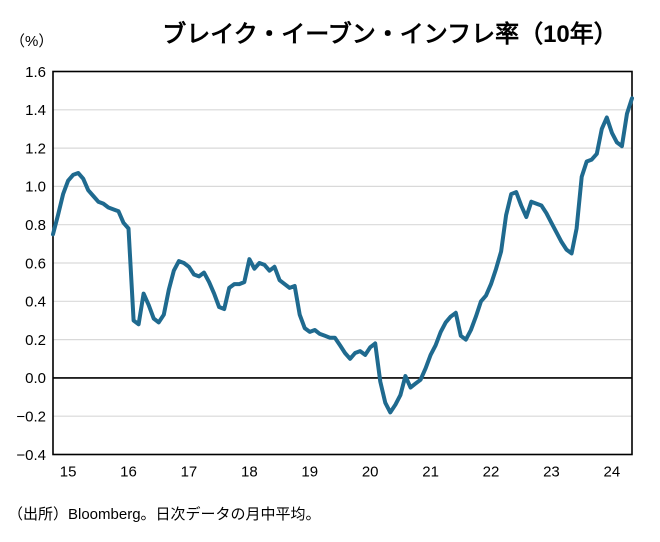 The image size is (660, 542). I want to click on y-tick-label: 1.4, so click(35, 110).